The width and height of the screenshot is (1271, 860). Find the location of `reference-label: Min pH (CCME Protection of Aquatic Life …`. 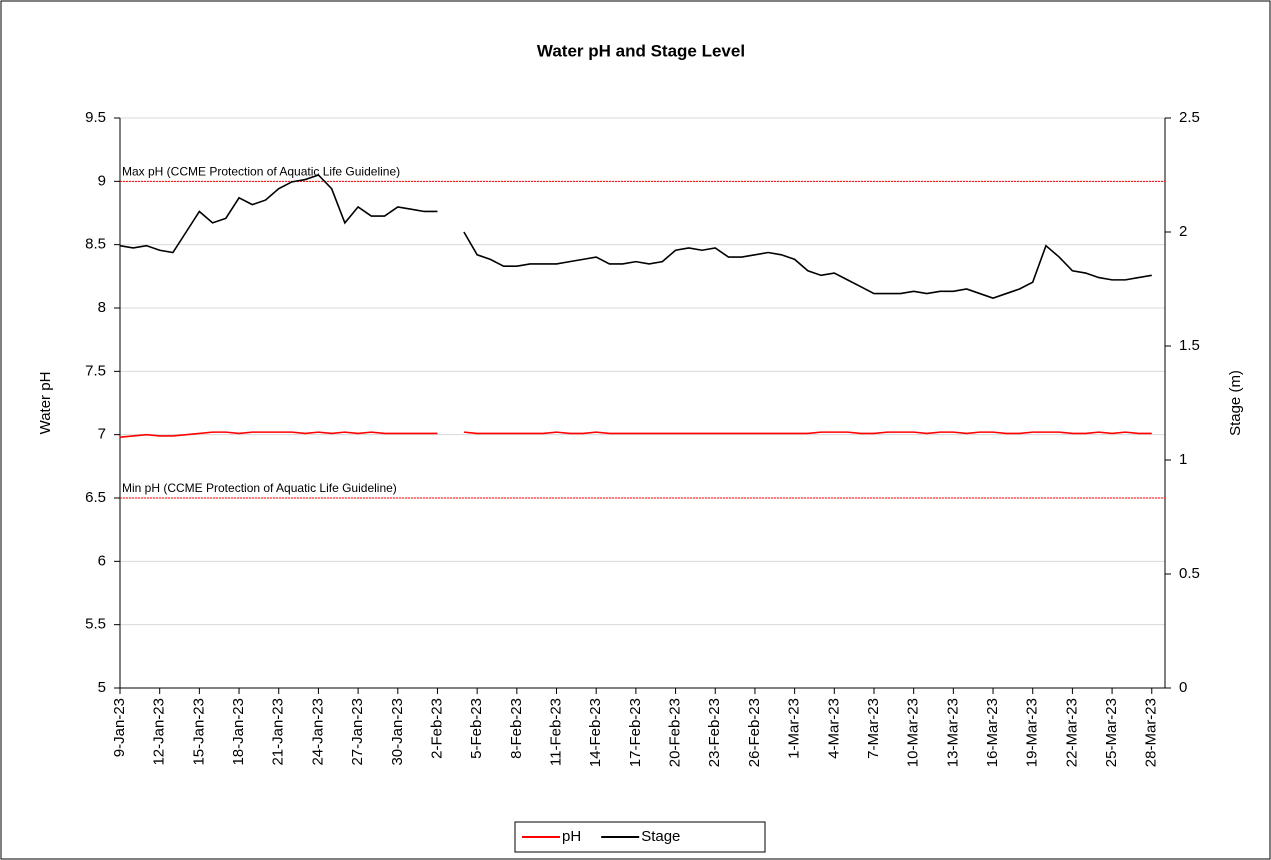

reference-label: Min pH (CCME Protection of Aquatic Life … is located at coordinates (259, 488).